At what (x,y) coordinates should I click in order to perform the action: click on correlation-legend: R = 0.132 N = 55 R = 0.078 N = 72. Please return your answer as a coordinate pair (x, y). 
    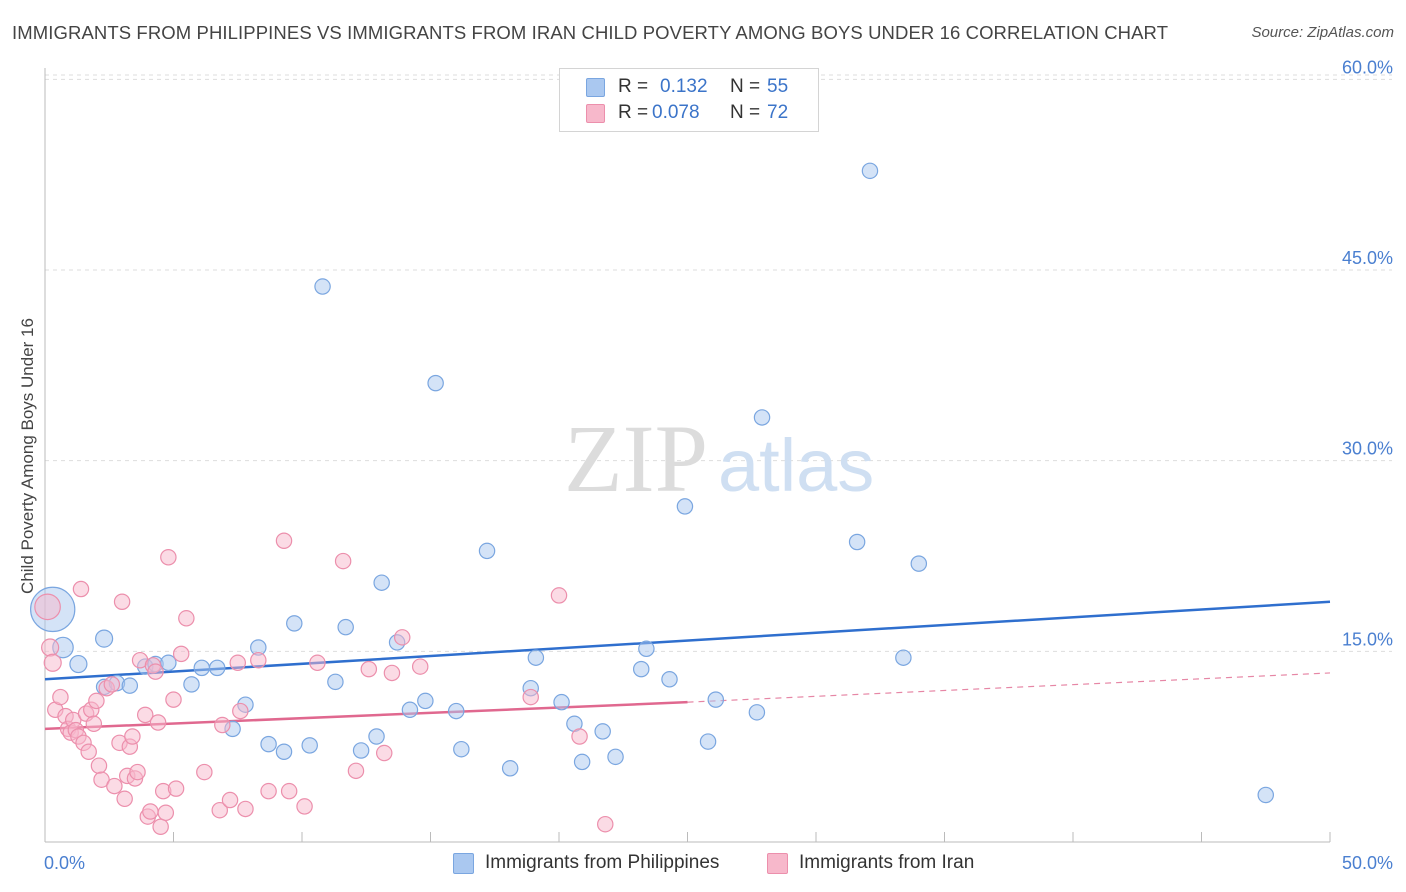
    Looking at the image, I should click on (689, 100).